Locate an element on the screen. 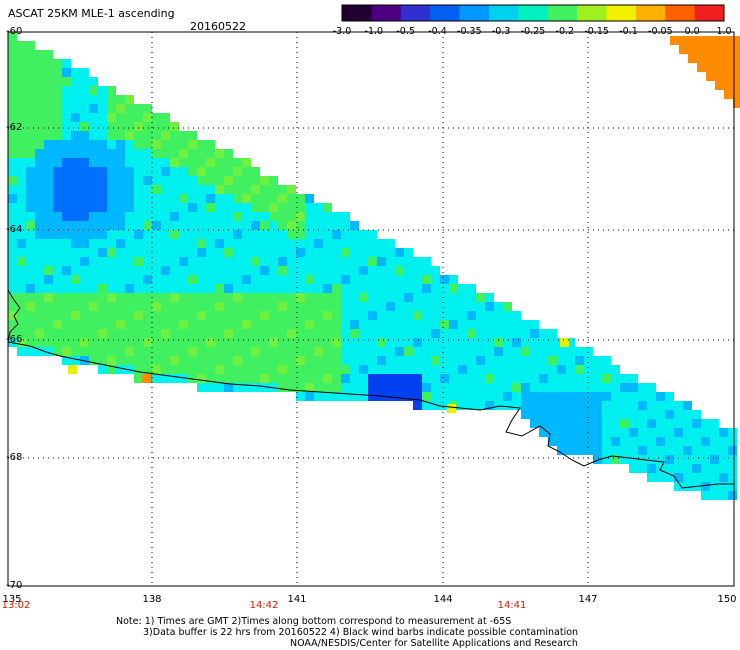  corner-cell is located at coordinates (701, 49).